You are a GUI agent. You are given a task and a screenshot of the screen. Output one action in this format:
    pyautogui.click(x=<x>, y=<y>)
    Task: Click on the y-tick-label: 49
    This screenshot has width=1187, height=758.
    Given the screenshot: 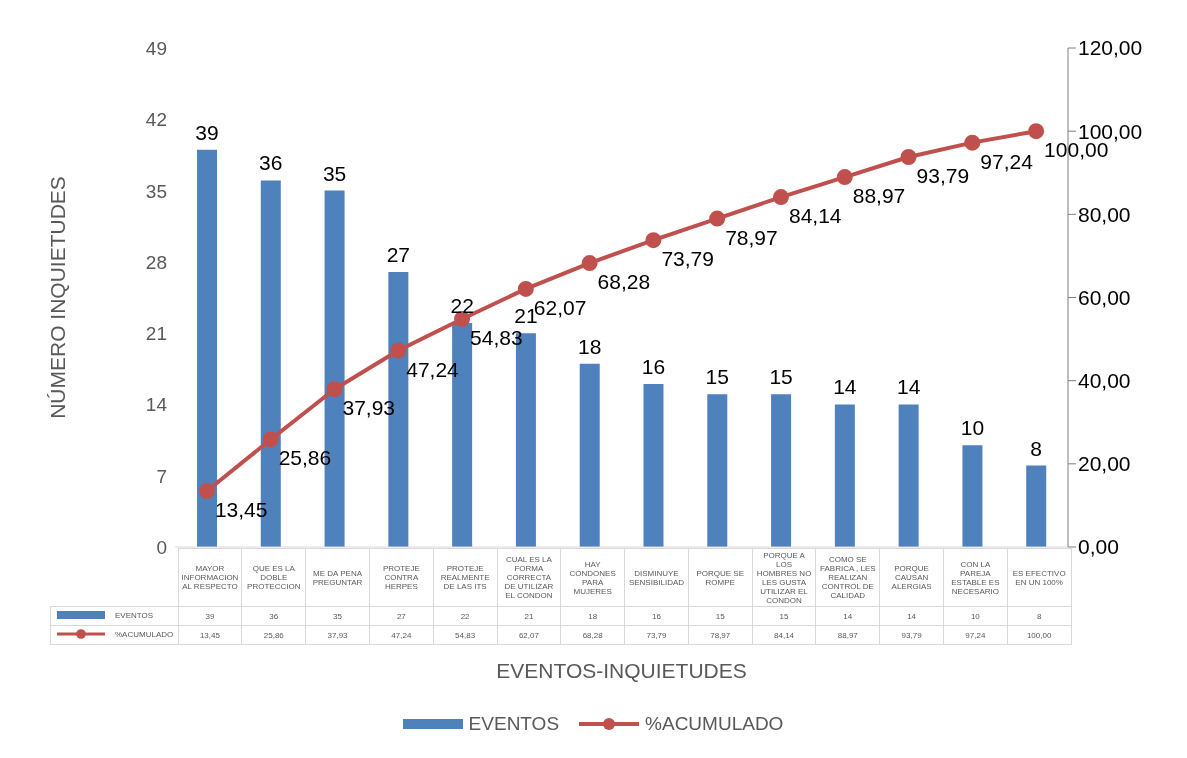 What is the action you would take?
    pyautogui.click(x=156, y=48)
    